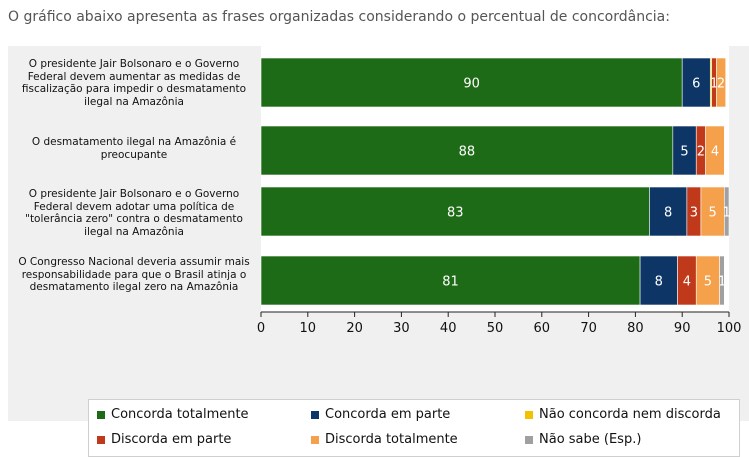 The image size is (749, 457). What do you see at coordinates (630, 414) in the screenshot?
I see `legend-label: Não concorda nem discorda` at bounding box center [630, 414].